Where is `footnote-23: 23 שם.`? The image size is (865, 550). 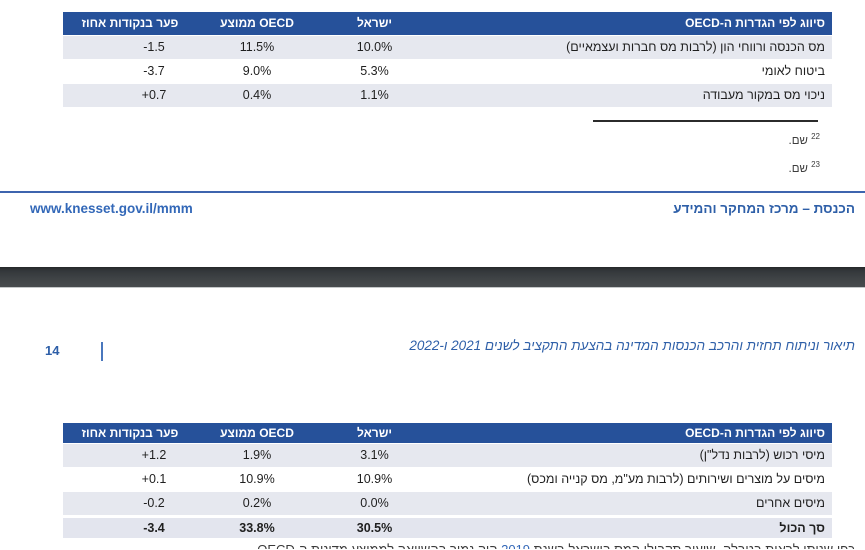 footnote-23: 23 שם. is located at coordinates (805, 167).